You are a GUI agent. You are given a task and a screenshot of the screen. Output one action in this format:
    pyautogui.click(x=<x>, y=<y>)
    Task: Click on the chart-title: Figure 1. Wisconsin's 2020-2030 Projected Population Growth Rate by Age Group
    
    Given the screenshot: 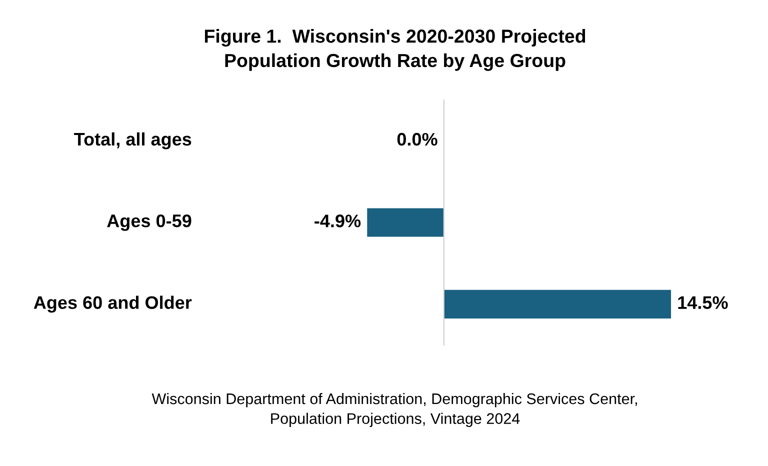 What is the action you would take?
    pyautogui.click(x=395, y=50)
    